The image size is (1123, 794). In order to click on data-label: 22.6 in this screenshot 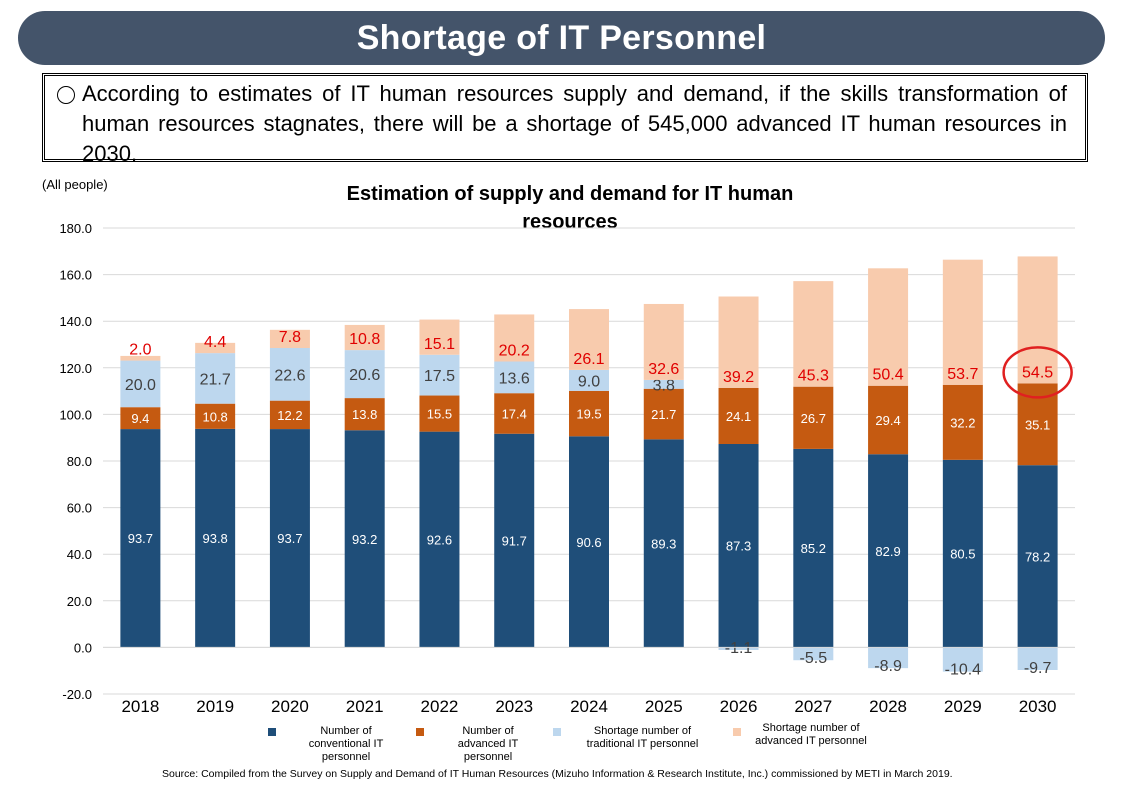, I will do `click(289, 375)`.